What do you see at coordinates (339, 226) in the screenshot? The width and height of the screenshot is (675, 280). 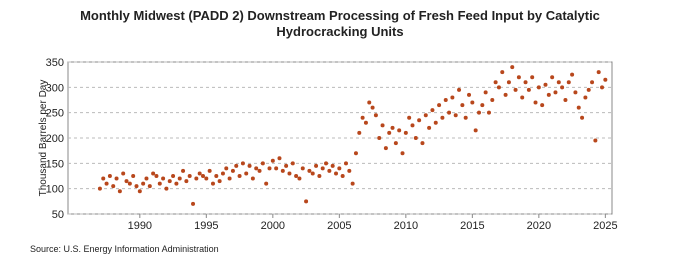 I see `x-tick-label: 2005` at bounding box center [339, 226].